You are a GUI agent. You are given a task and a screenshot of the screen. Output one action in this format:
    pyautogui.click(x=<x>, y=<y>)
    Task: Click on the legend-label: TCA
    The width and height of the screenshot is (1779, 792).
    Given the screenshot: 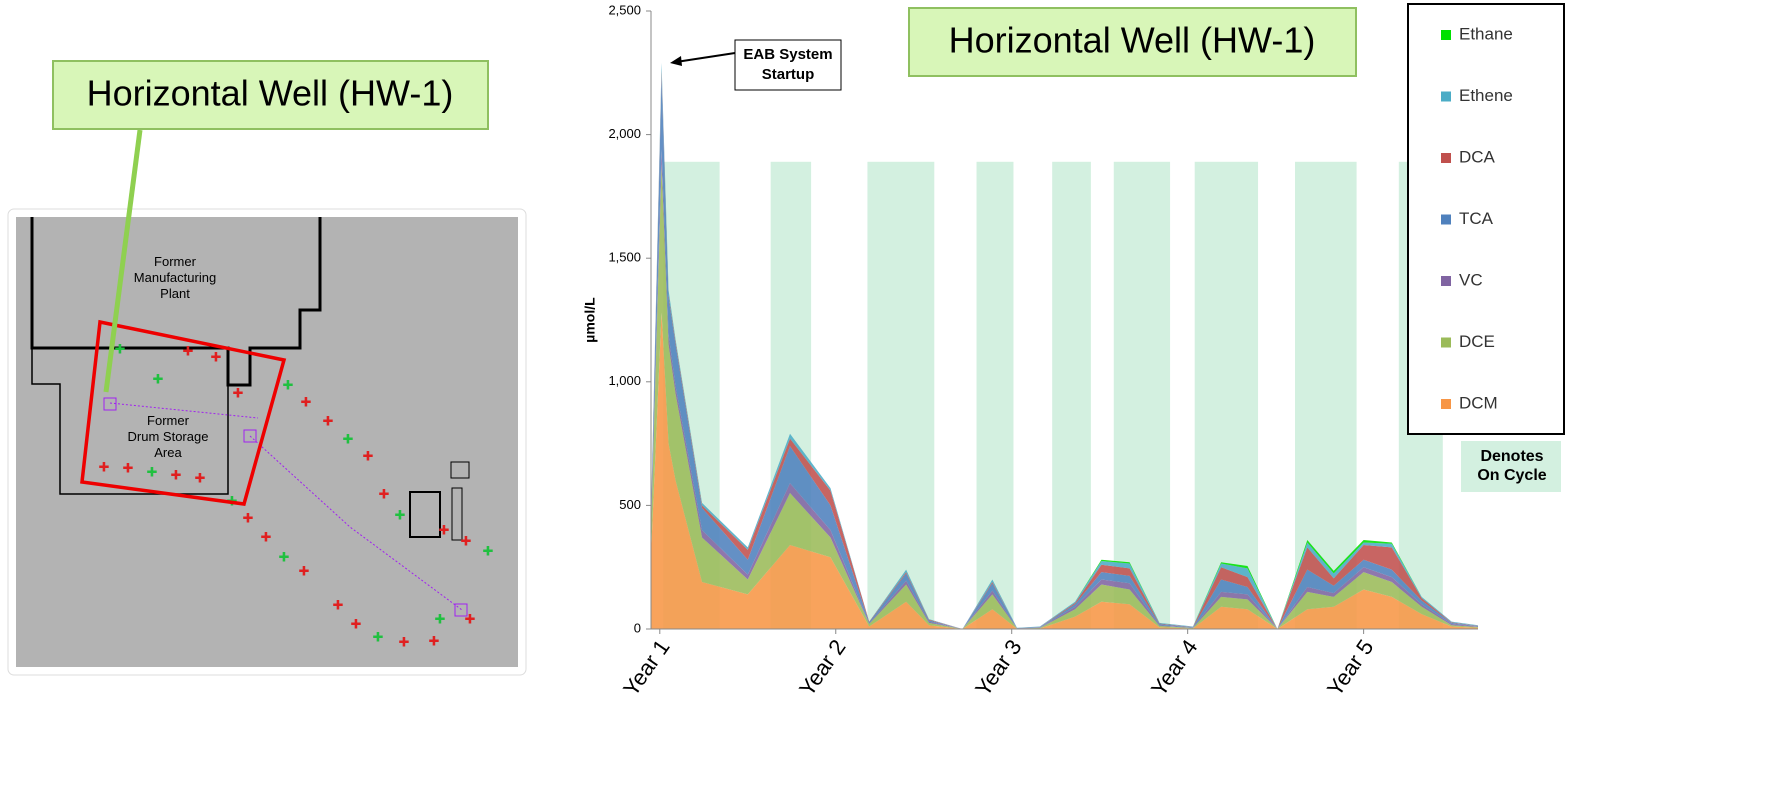 What is the action you would take?
    pyautogui.click(x=1476, y=218)
    